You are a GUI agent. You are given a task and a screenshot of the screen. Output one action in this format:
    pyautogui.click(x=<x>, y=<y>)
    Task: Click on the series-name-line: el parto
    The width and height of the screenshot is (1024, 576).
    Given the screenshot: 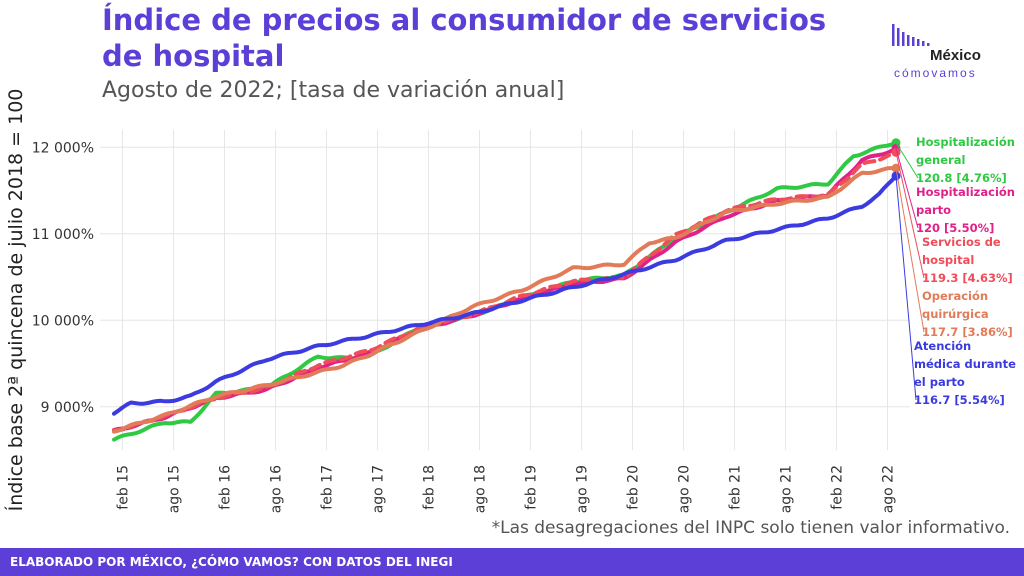 What is the action you would take?
    pyautogui.click(x=939, y=382)
    